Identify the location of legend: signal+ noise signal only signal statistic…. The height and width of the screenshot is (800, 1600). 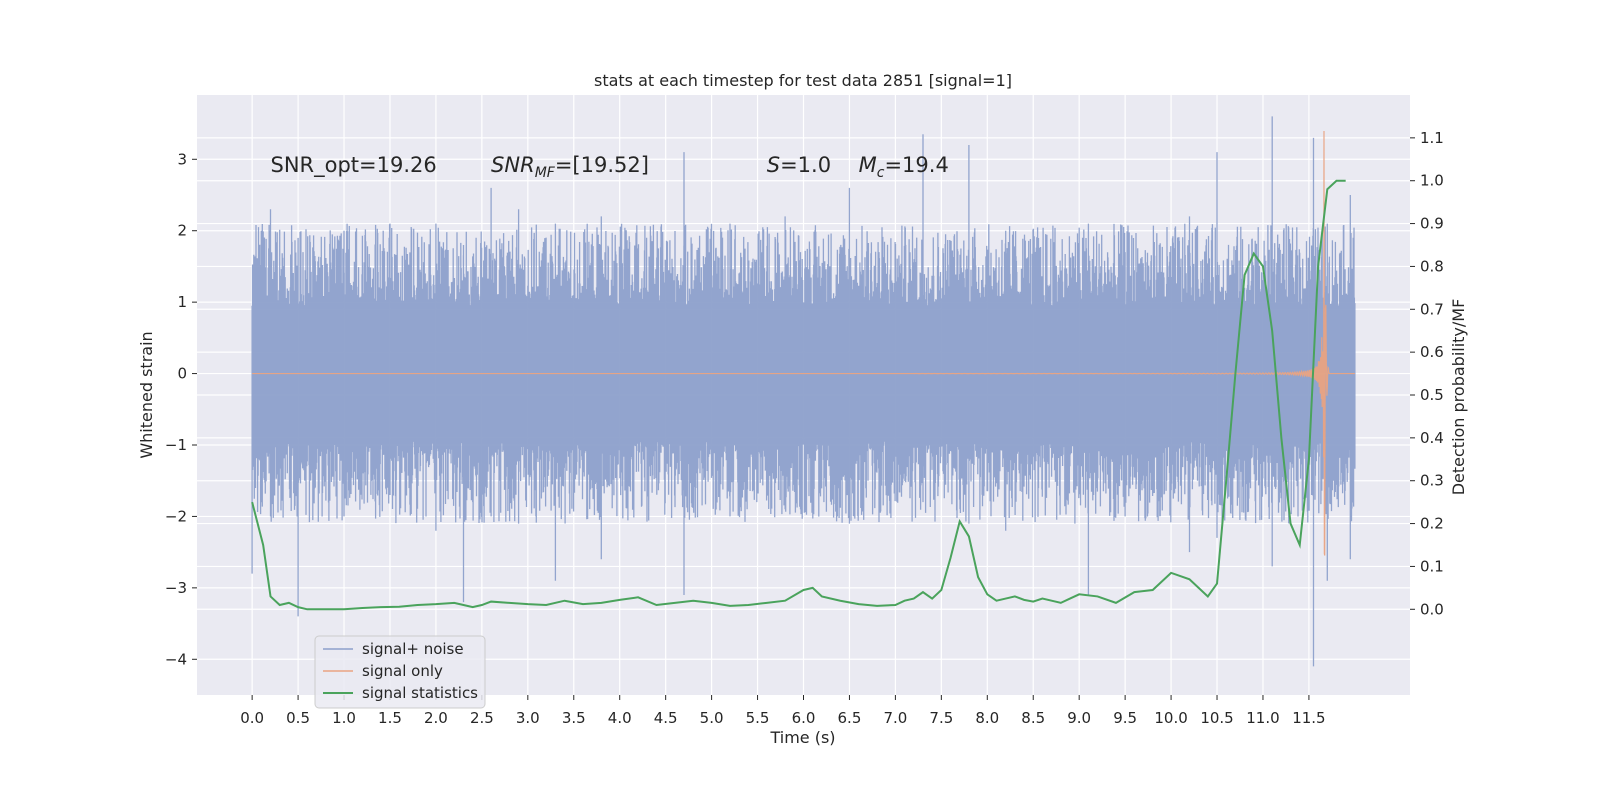
(400, 672).